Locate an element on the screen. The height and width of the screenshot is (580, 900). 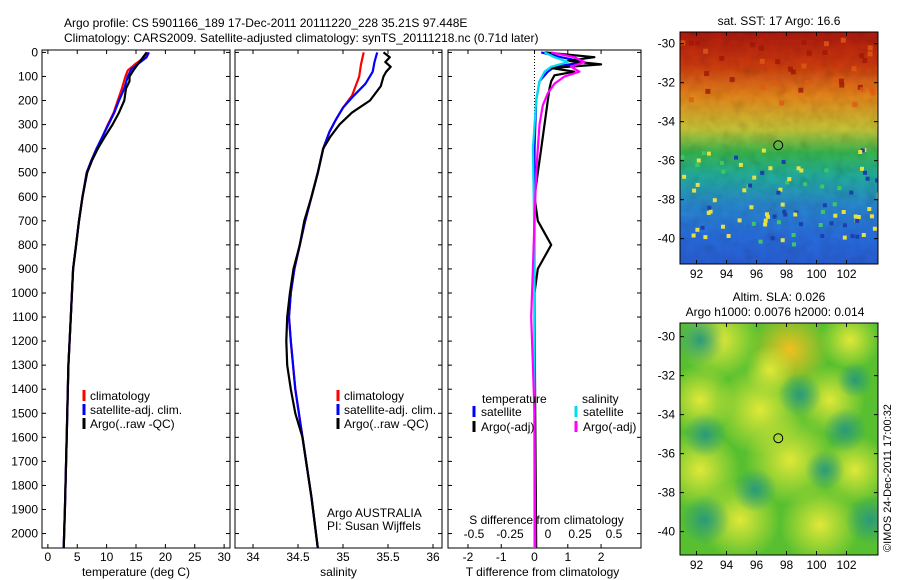
x-tick-label: 5 is located at coordinates (77, 557).